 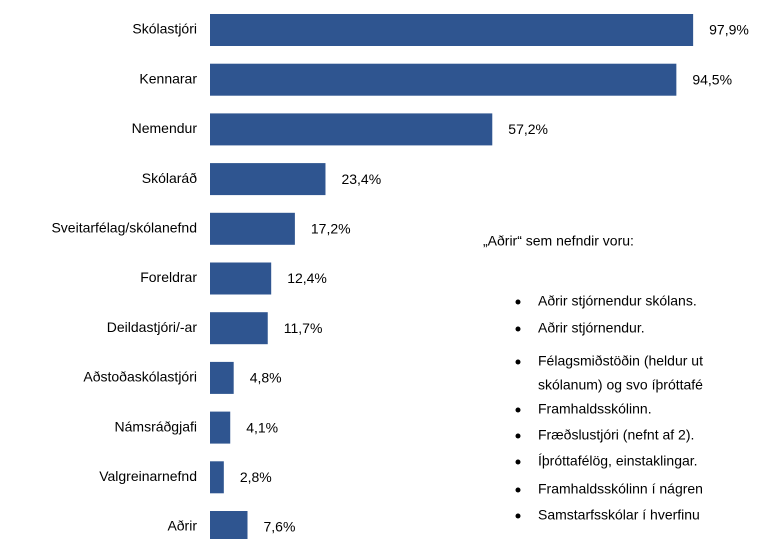 What do you see at coordinates (140, 377) in the screenshot?
I see `category-label: Aðstoðaskólastjóri` at bounding box center [140, 377].